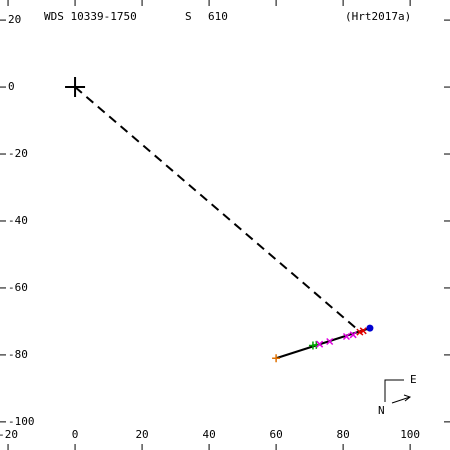  I want to click on compass, so click(398, 391).